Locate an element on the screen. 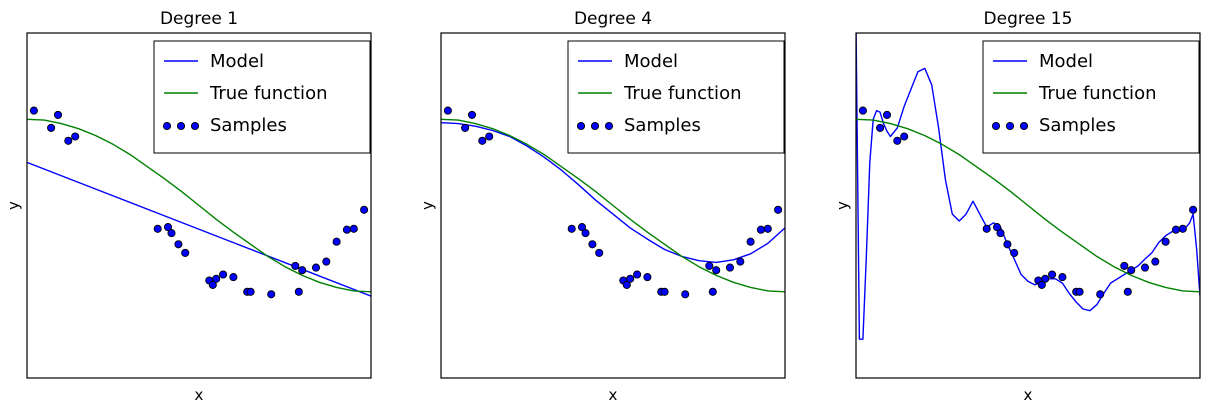  chart-title: Degree 4 is located at coordinates (613, 19).